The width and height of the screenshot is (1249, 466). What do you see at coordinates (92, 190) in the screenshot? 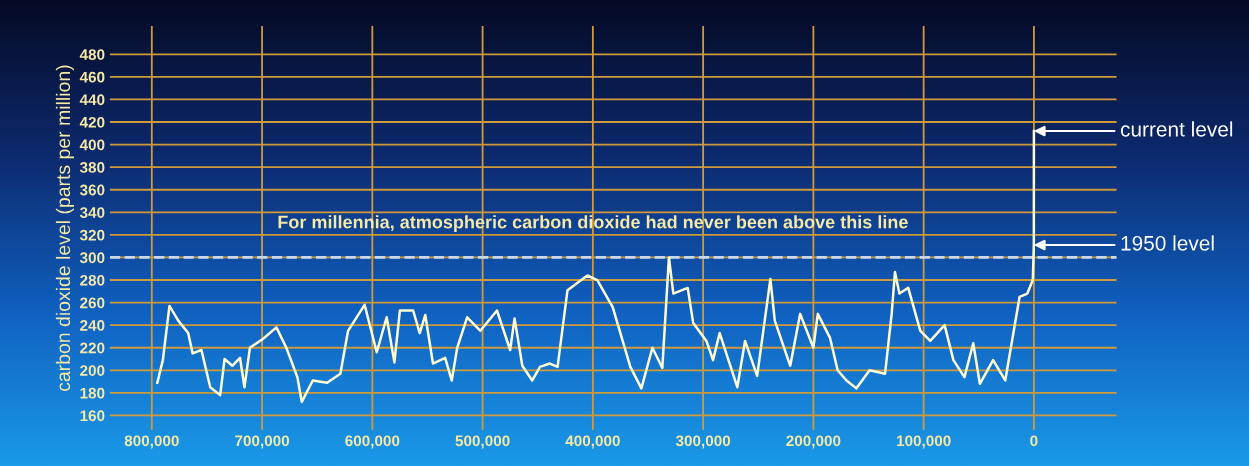
I see `y-tick-label: 360` at bounding box center [92, 190].